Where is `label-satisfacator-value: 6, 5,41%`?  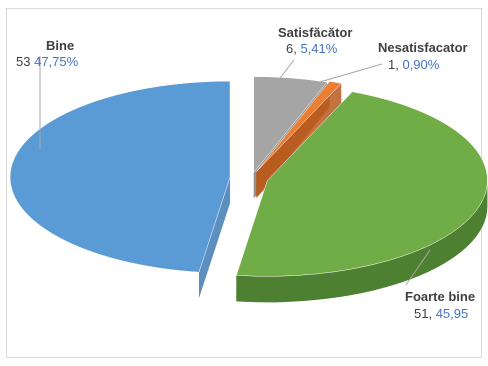 label-satisfacator-value: 6, 5,41% is located at coordinates (312, 48).